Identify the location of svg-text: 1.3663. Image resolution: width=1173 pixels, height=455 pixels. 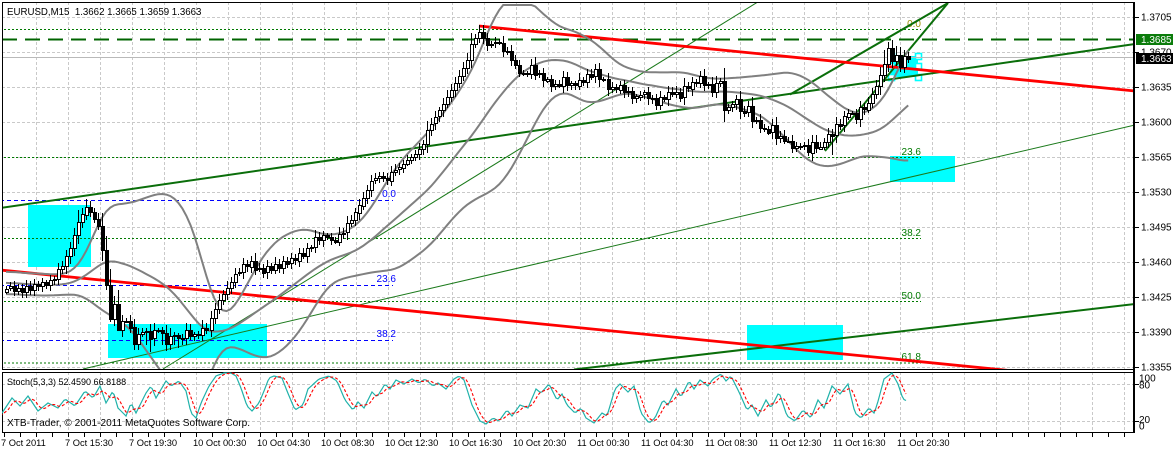
(1156, 59).